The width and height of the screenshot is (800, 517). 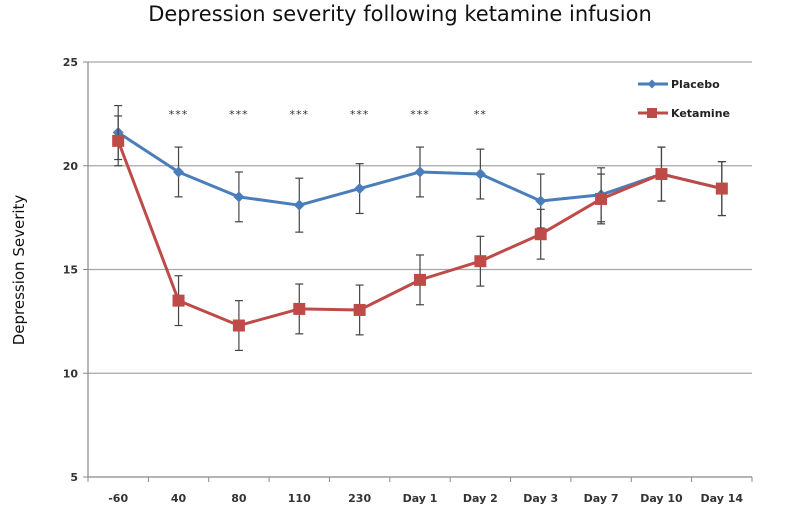 What do you see at coordinates (601, 498) in the screenshot?
I see `x-tick-label: Day 7` at bounding box center [601, 498].